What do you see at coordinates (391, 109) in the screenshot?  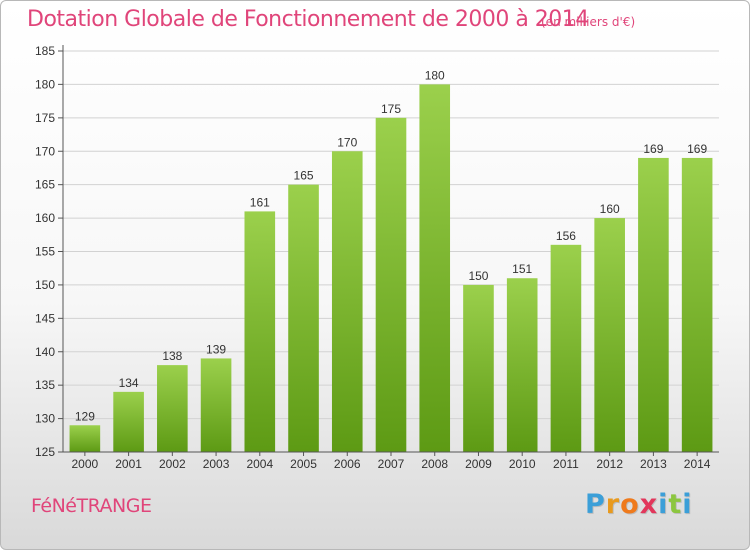 I see `data-label-2007: 175` at bounding box center [391, 109].